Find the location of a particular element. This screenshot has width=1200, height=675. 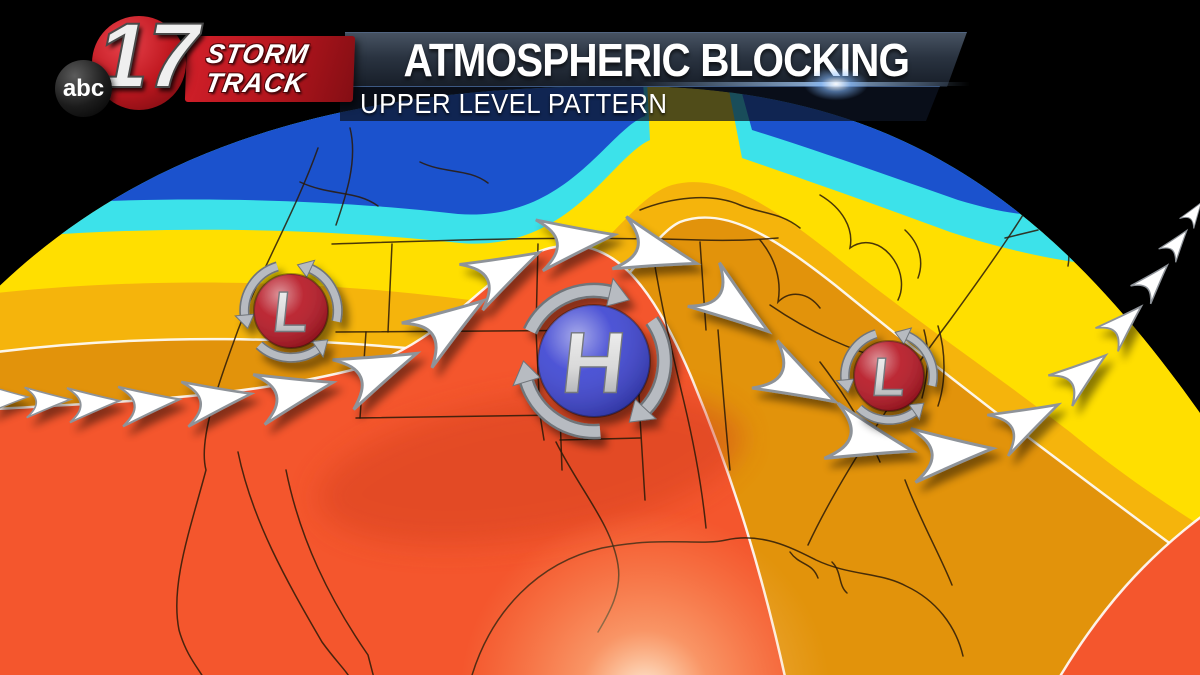

channel-number: 17 is located at coordinates (148, 56).